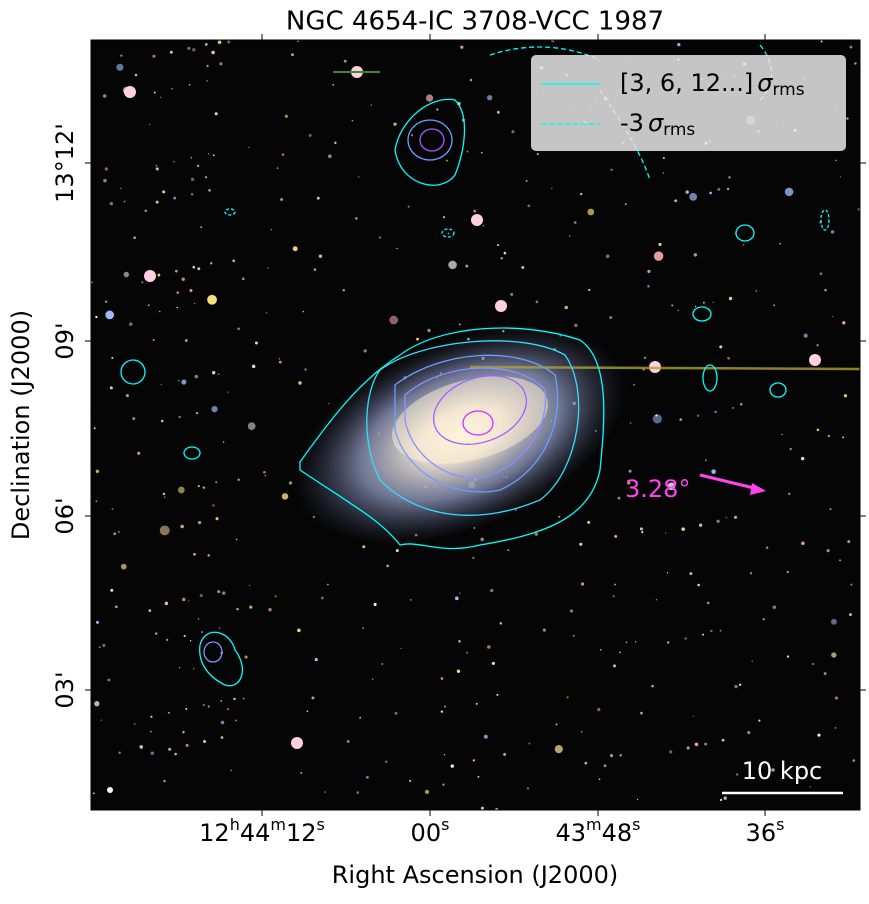 This screenshot has height=904, width=869. What do you see at coordinates (570, 833) in the screenshot?
I see `tick-number: 43` at bounding box center [570, 833].